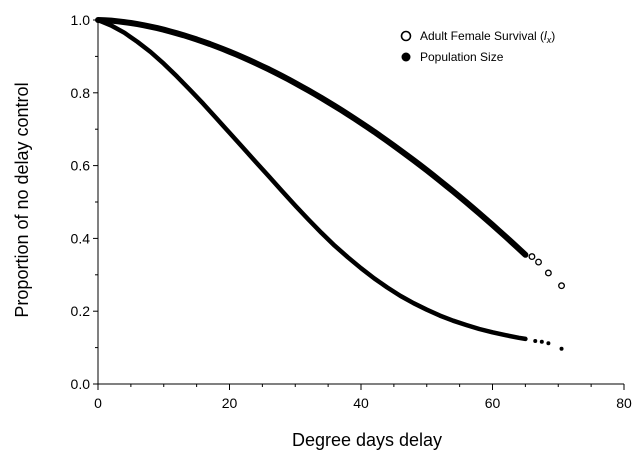  I want to click on y-tick-label: 0.2, so click(81, 311).